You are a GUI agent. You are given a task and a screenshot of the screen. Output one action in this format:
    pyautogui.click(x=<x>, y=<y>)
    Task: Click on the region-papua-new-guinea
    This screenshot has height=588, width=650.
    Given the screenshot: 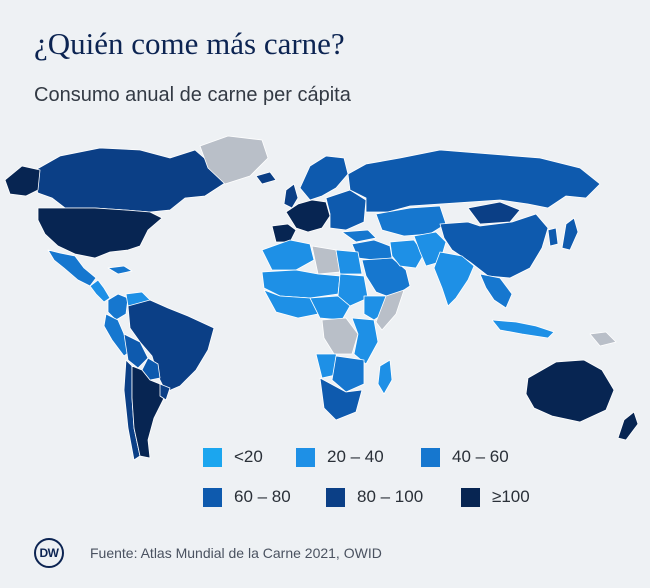 What is the action you would take?
    pyautogui.click(x=603, y=339)
    